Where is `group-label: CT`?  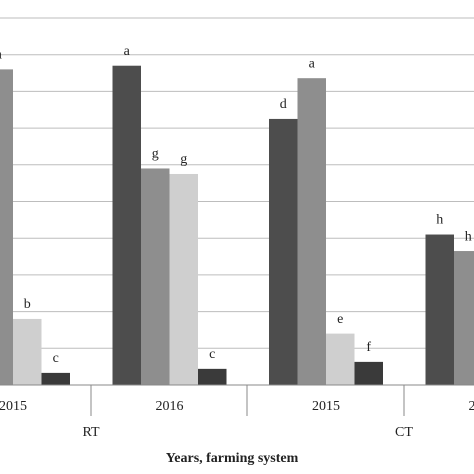
group-label: CT is located at coordinates (404, 432).